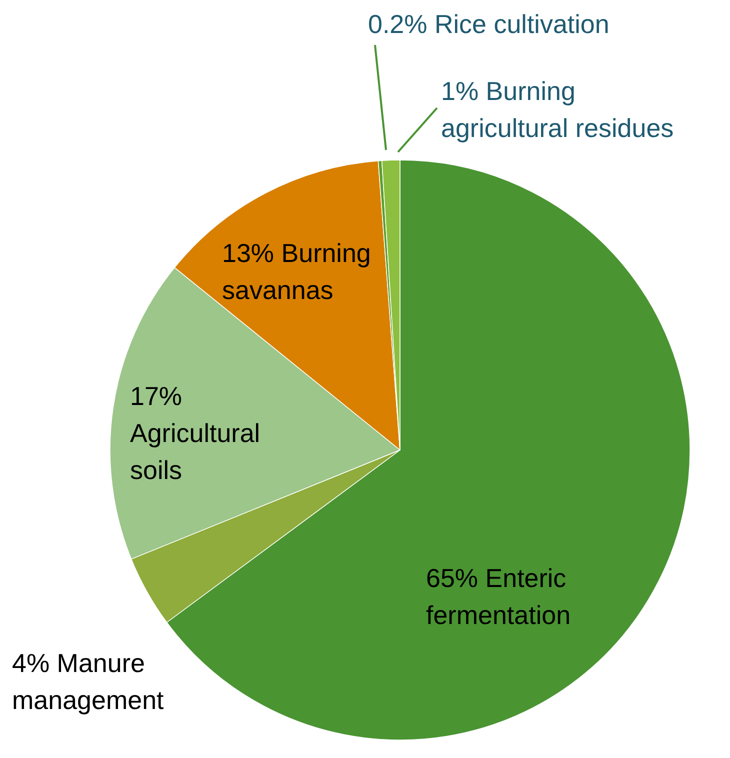 This screenshot has height=758, width=730. What do you see at coordinates (498, 596) in the screenshot?
I see `slice-label: 65% Enteric fermentation` at bounding box center [498, 596].